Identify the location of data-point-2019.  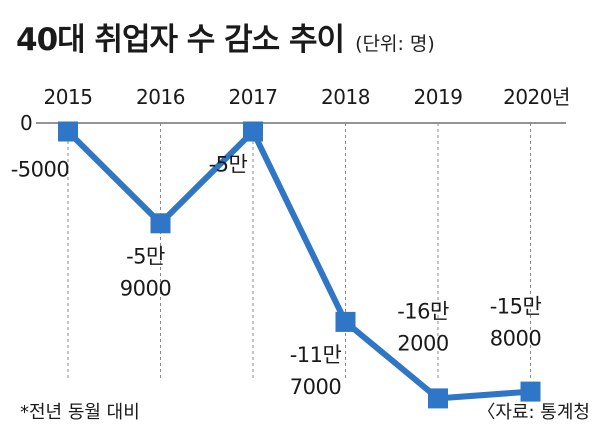
(438, 398).